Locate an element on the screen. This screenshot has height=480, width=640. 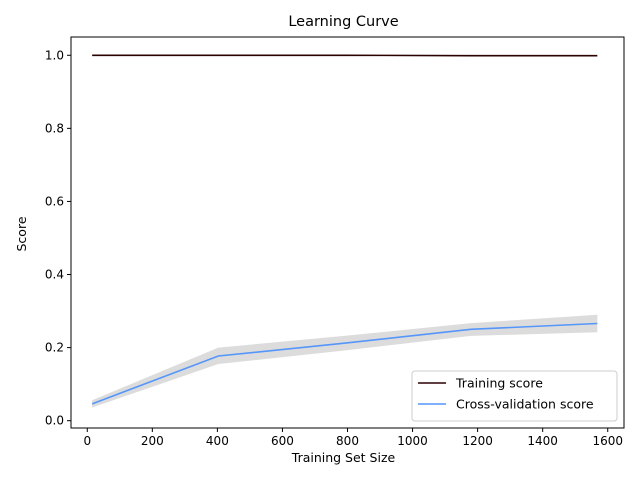
legend: Training score Cross-validation score is located at coordinates (514, 396).